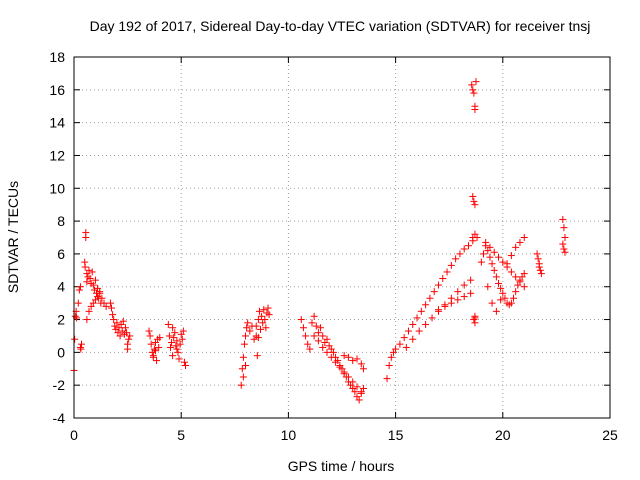 The height and width of the screenshot is (480, 640). Describe the element at coordinates (61, 221) in the screenshot. I see `y-tick-label: 8` at that location.